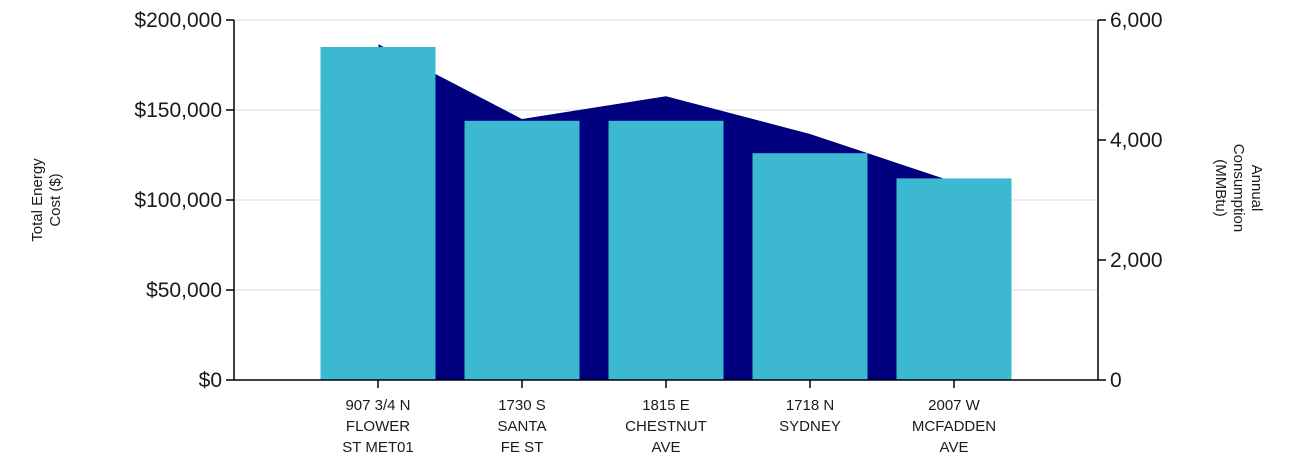 This screenshot has height=471, width=1293. Describe the element at coordinates (954, 426) in the screenshot. I see `x-tick-label-4-1: MCFADDEN` at that location.